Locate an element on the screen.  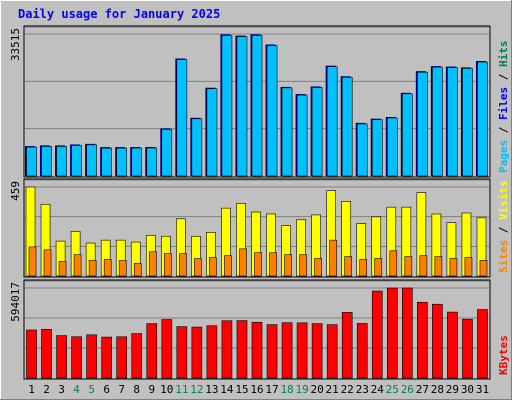
x-tick-label: 6 is located at coordinates (106, 389).